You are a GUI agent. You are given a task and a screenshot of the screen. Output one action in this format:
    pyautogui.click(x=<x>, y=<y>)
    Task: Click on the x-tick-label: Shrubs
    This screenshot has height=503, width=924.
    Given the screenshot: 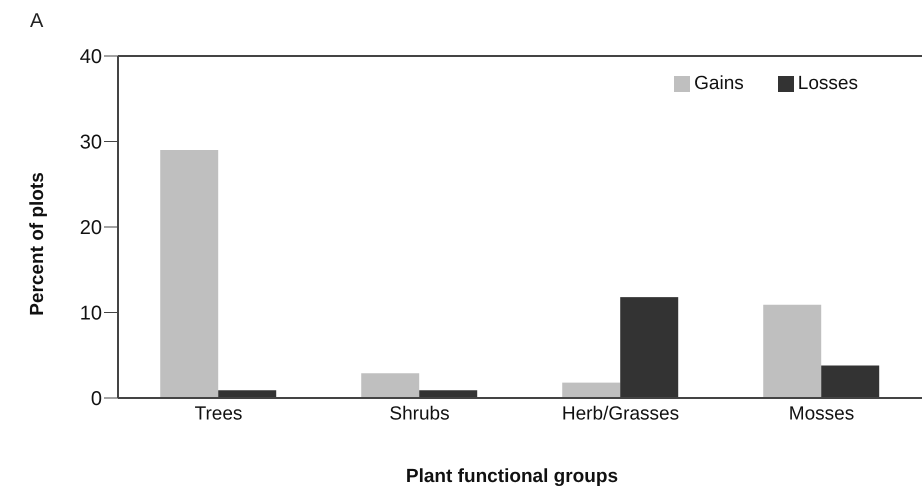 What is the action you would take?
    pyautogui.click(x=419, y=413)
    